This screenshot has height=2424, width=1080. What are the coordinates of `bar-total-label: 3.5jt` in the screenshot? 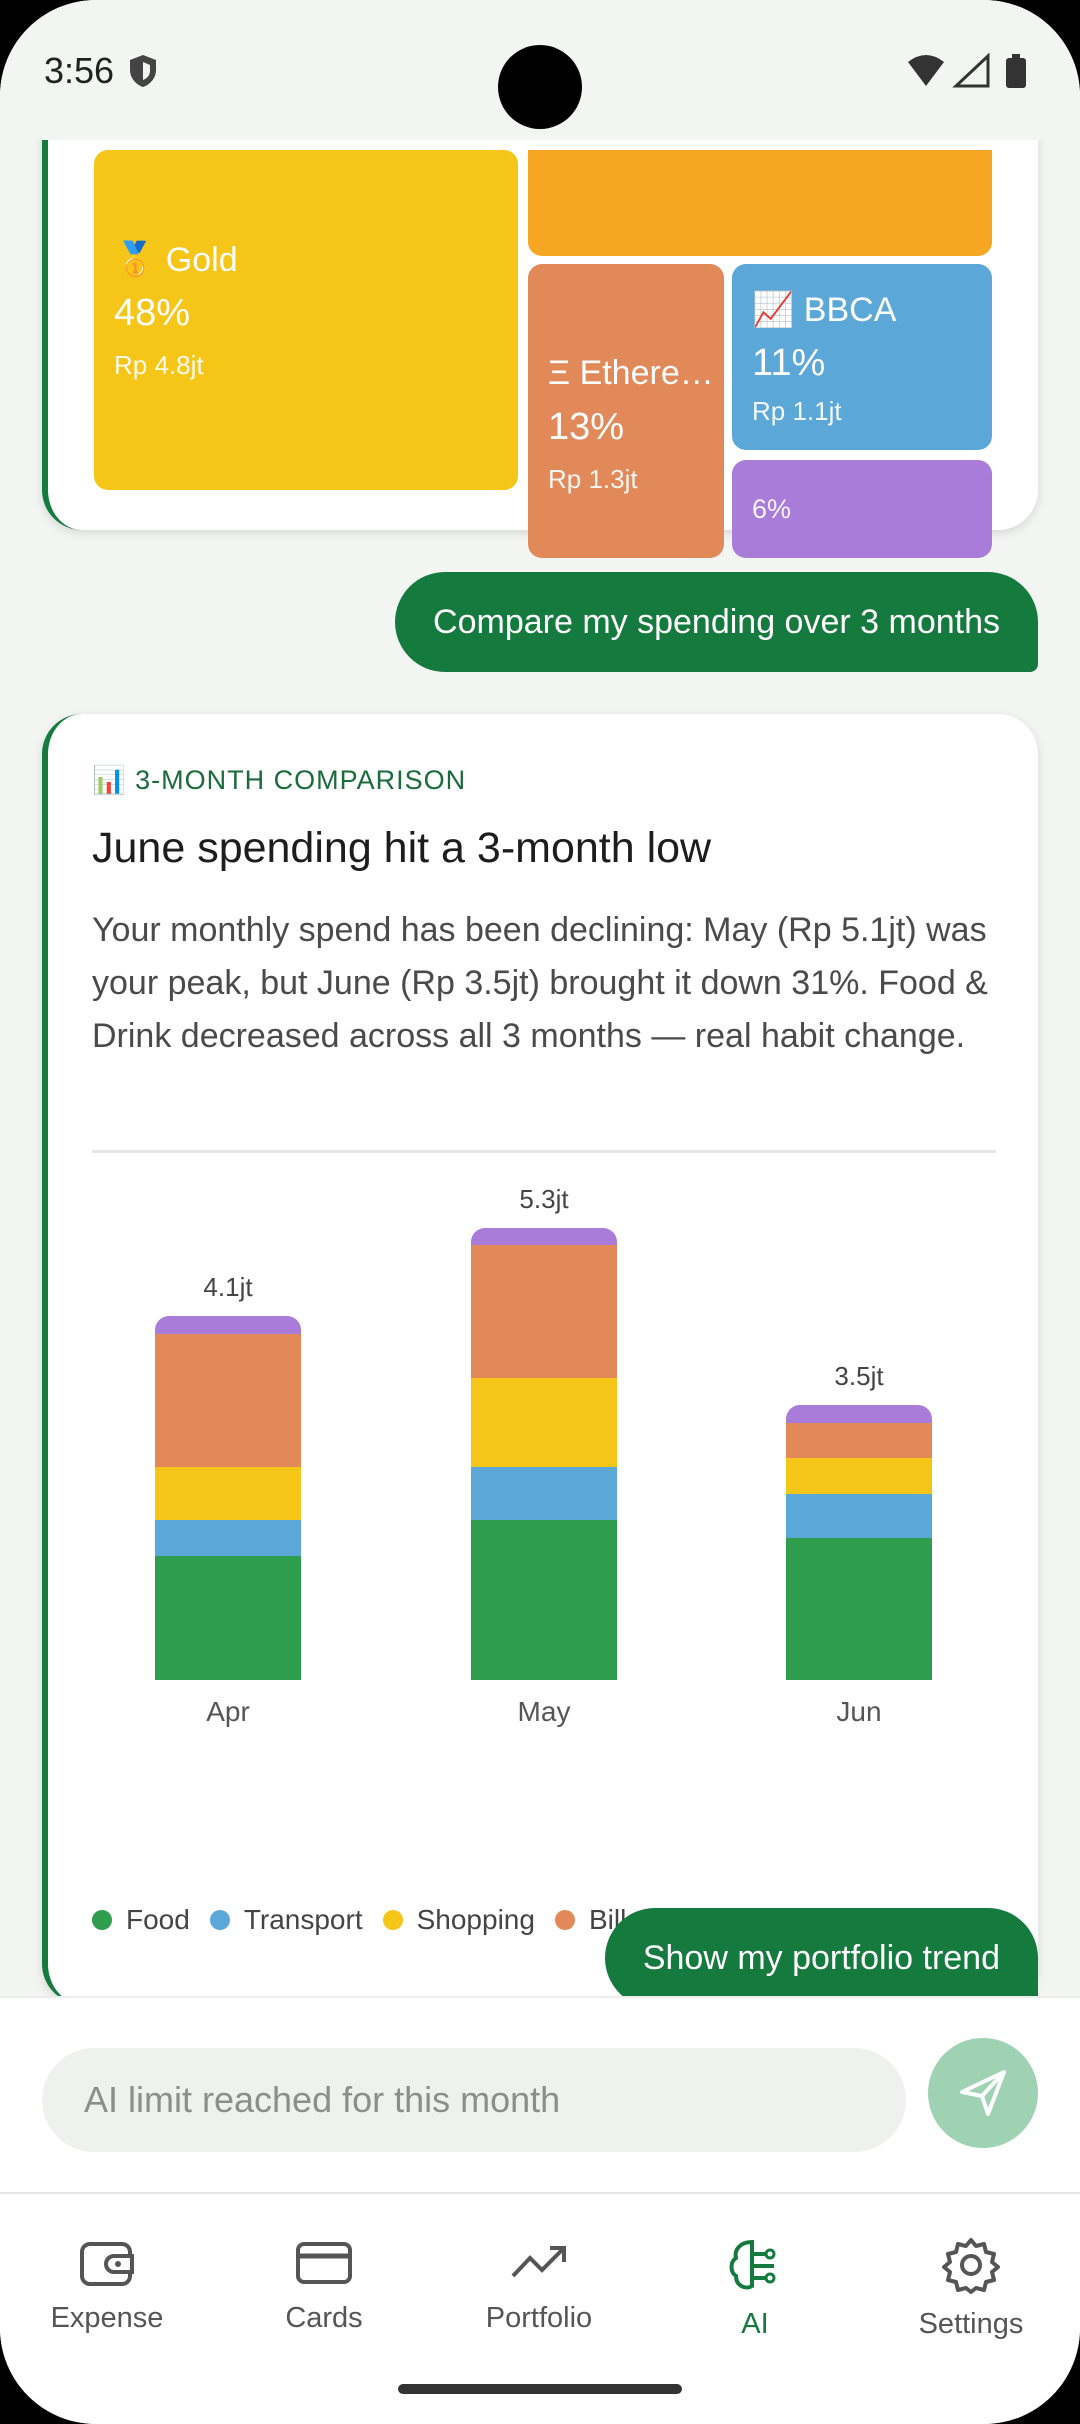 It's located at (859, 1376).